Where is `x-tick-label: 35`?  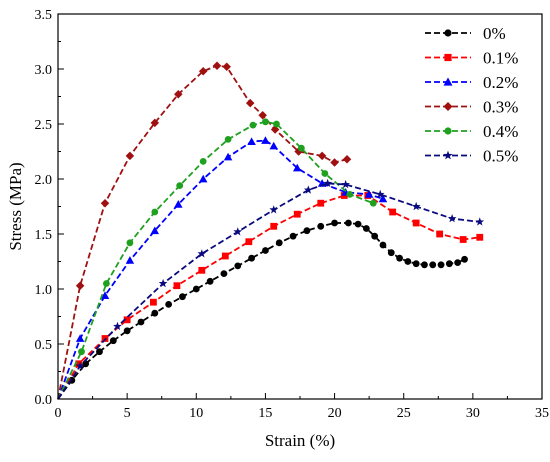
x-tick-label: 35 is located at coordinates (542, 413).